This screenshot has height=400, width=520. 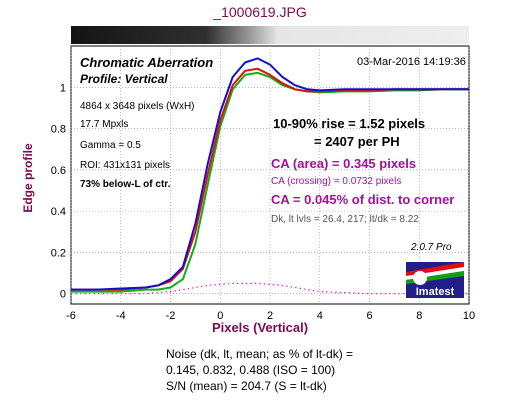 What do you see at coordinates (58, 171) in the screenshot?
I see `y-tick-label: 0.6` at bounding box center [58, 171].